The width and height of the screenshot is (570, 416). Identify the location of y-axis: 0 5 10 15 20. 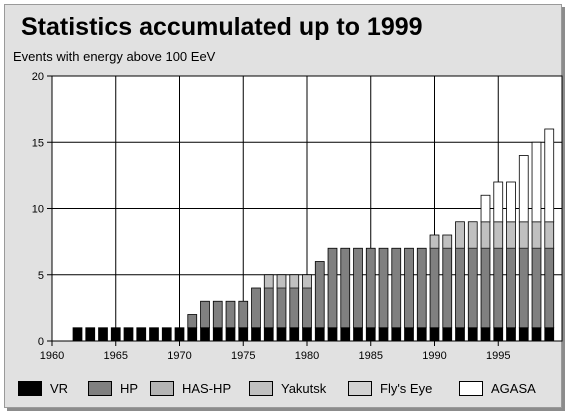
(42, 209).